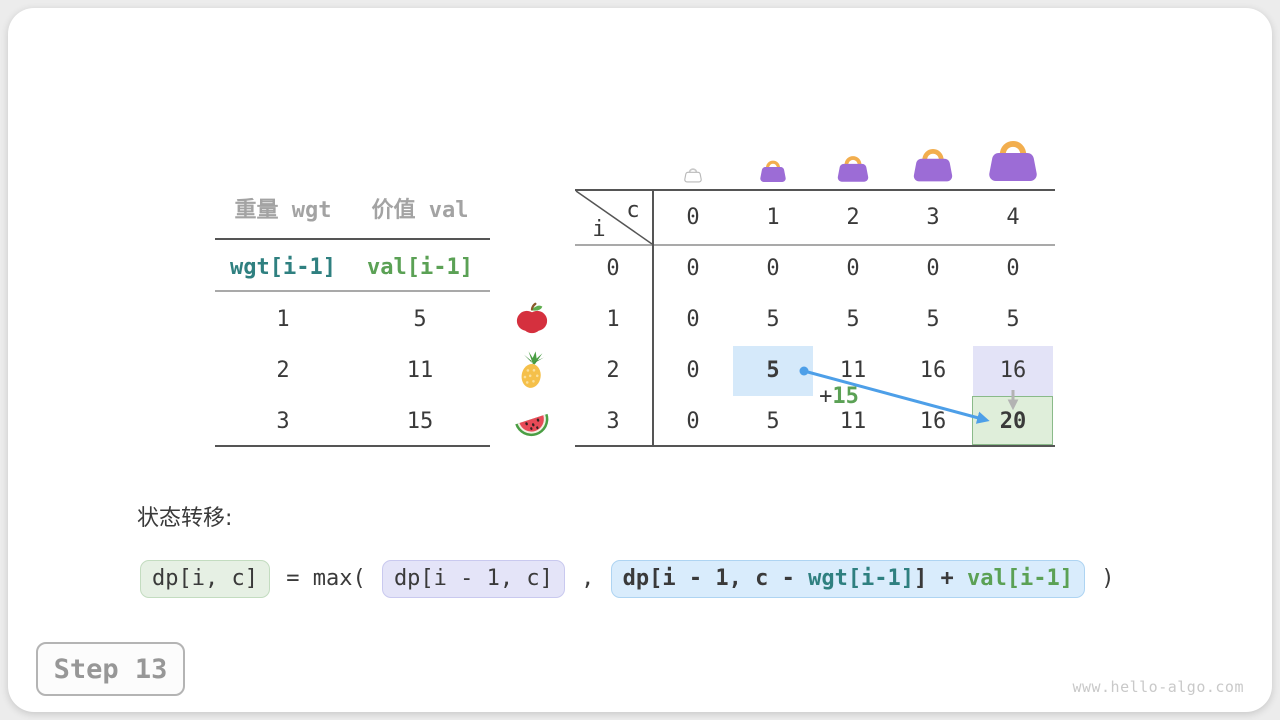 This screenshot has height=720, width=1280. I want to click on items-index-val: val[i-1], so click(420, 267).